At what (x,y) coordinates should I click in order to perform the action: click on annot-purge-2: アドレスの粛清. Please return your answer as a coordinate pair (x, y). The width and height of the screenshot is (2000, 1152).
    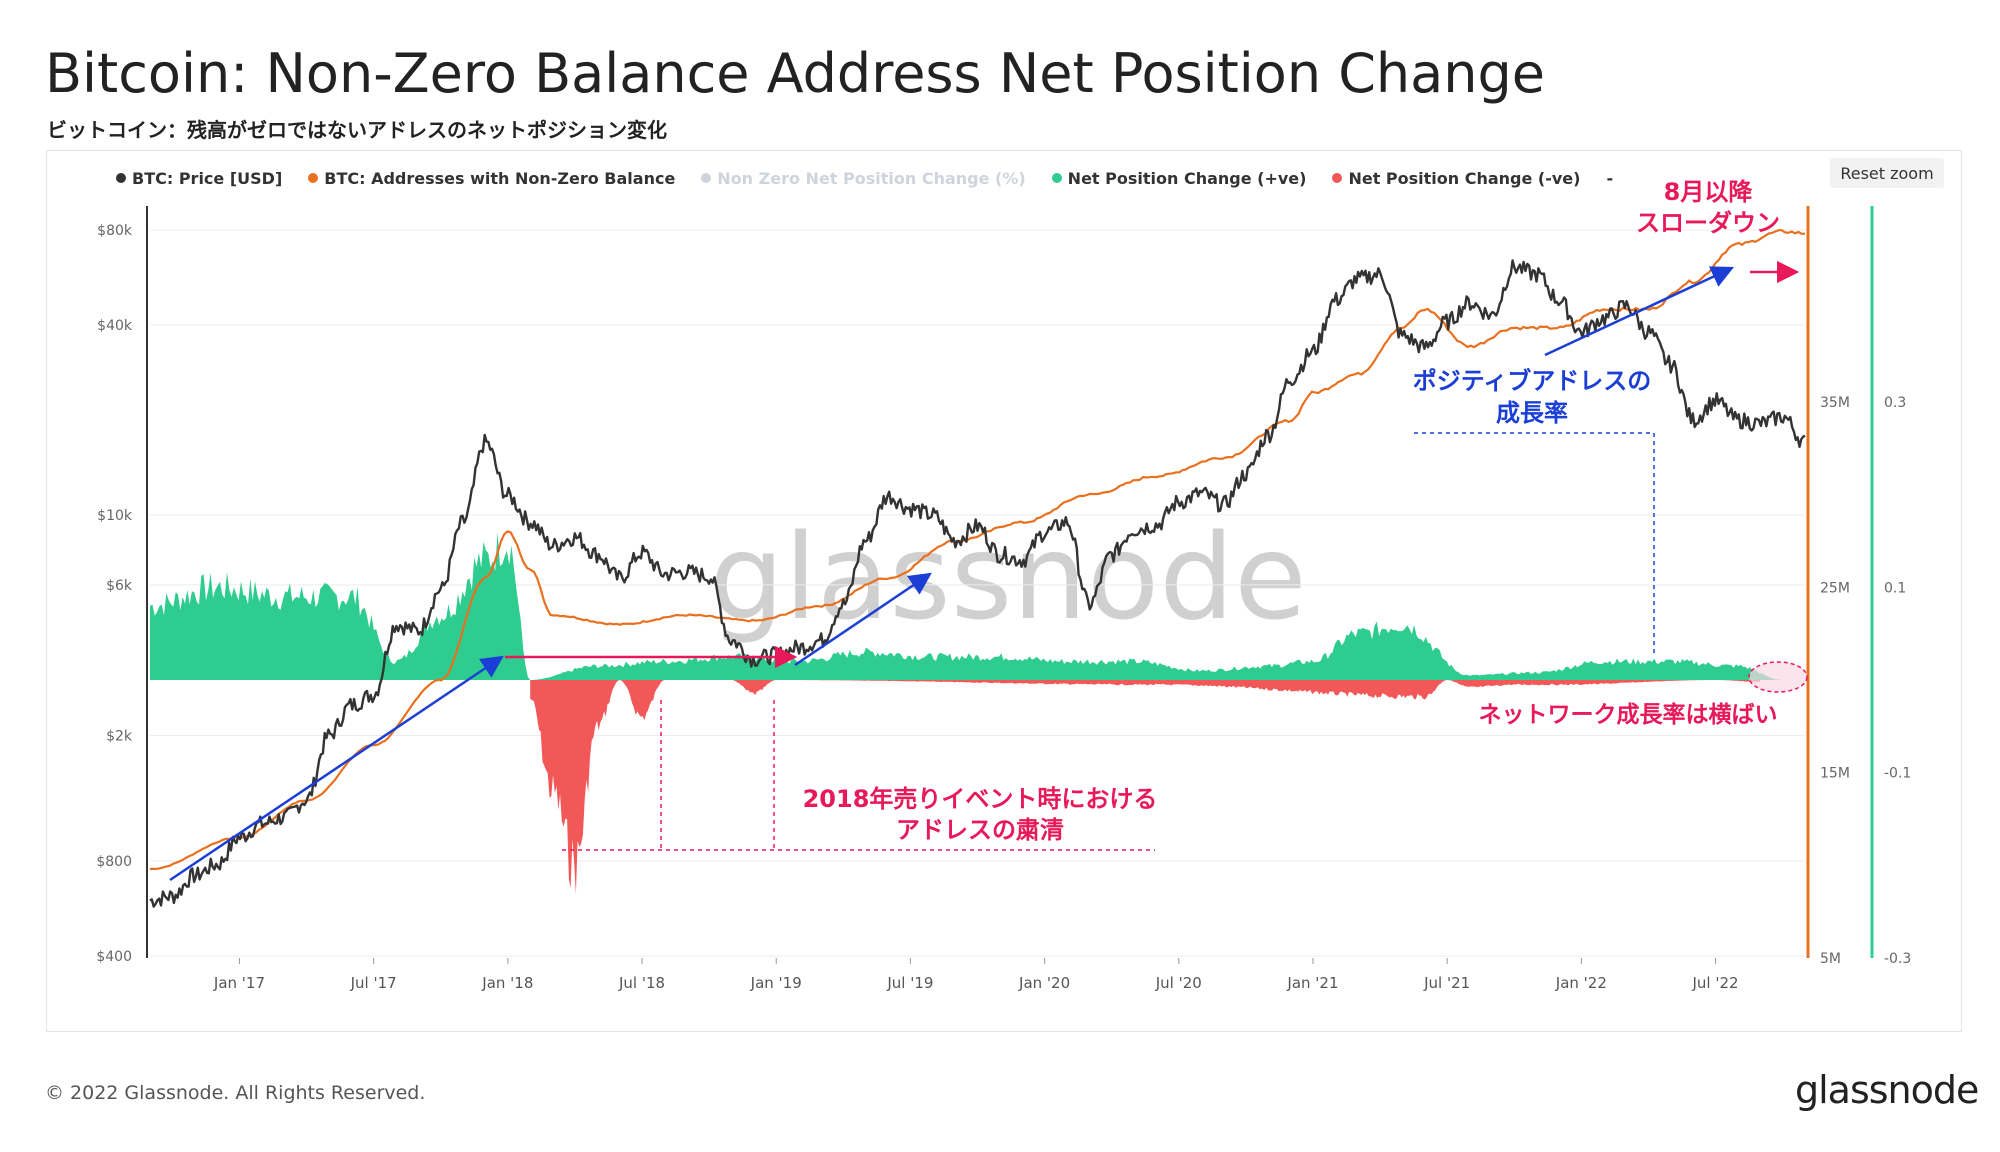
    Looking at the image, I should click on (980, 830).